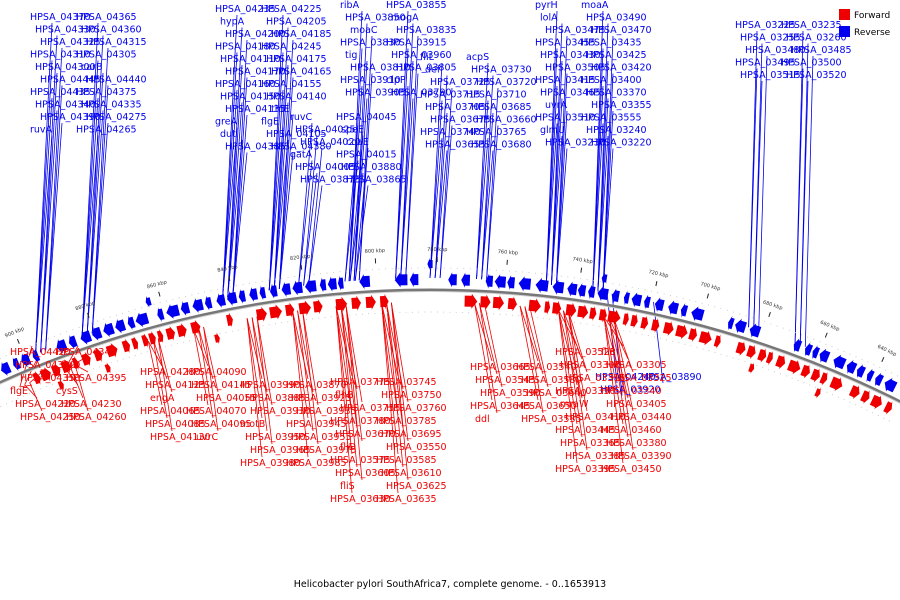 The width and height of the screenshot is (900, 600). What do you see at coordinates (570, 55) in the screenshot?
I see `reverse-gene-label: HPSA_03430` at bounding box center [570, 55].